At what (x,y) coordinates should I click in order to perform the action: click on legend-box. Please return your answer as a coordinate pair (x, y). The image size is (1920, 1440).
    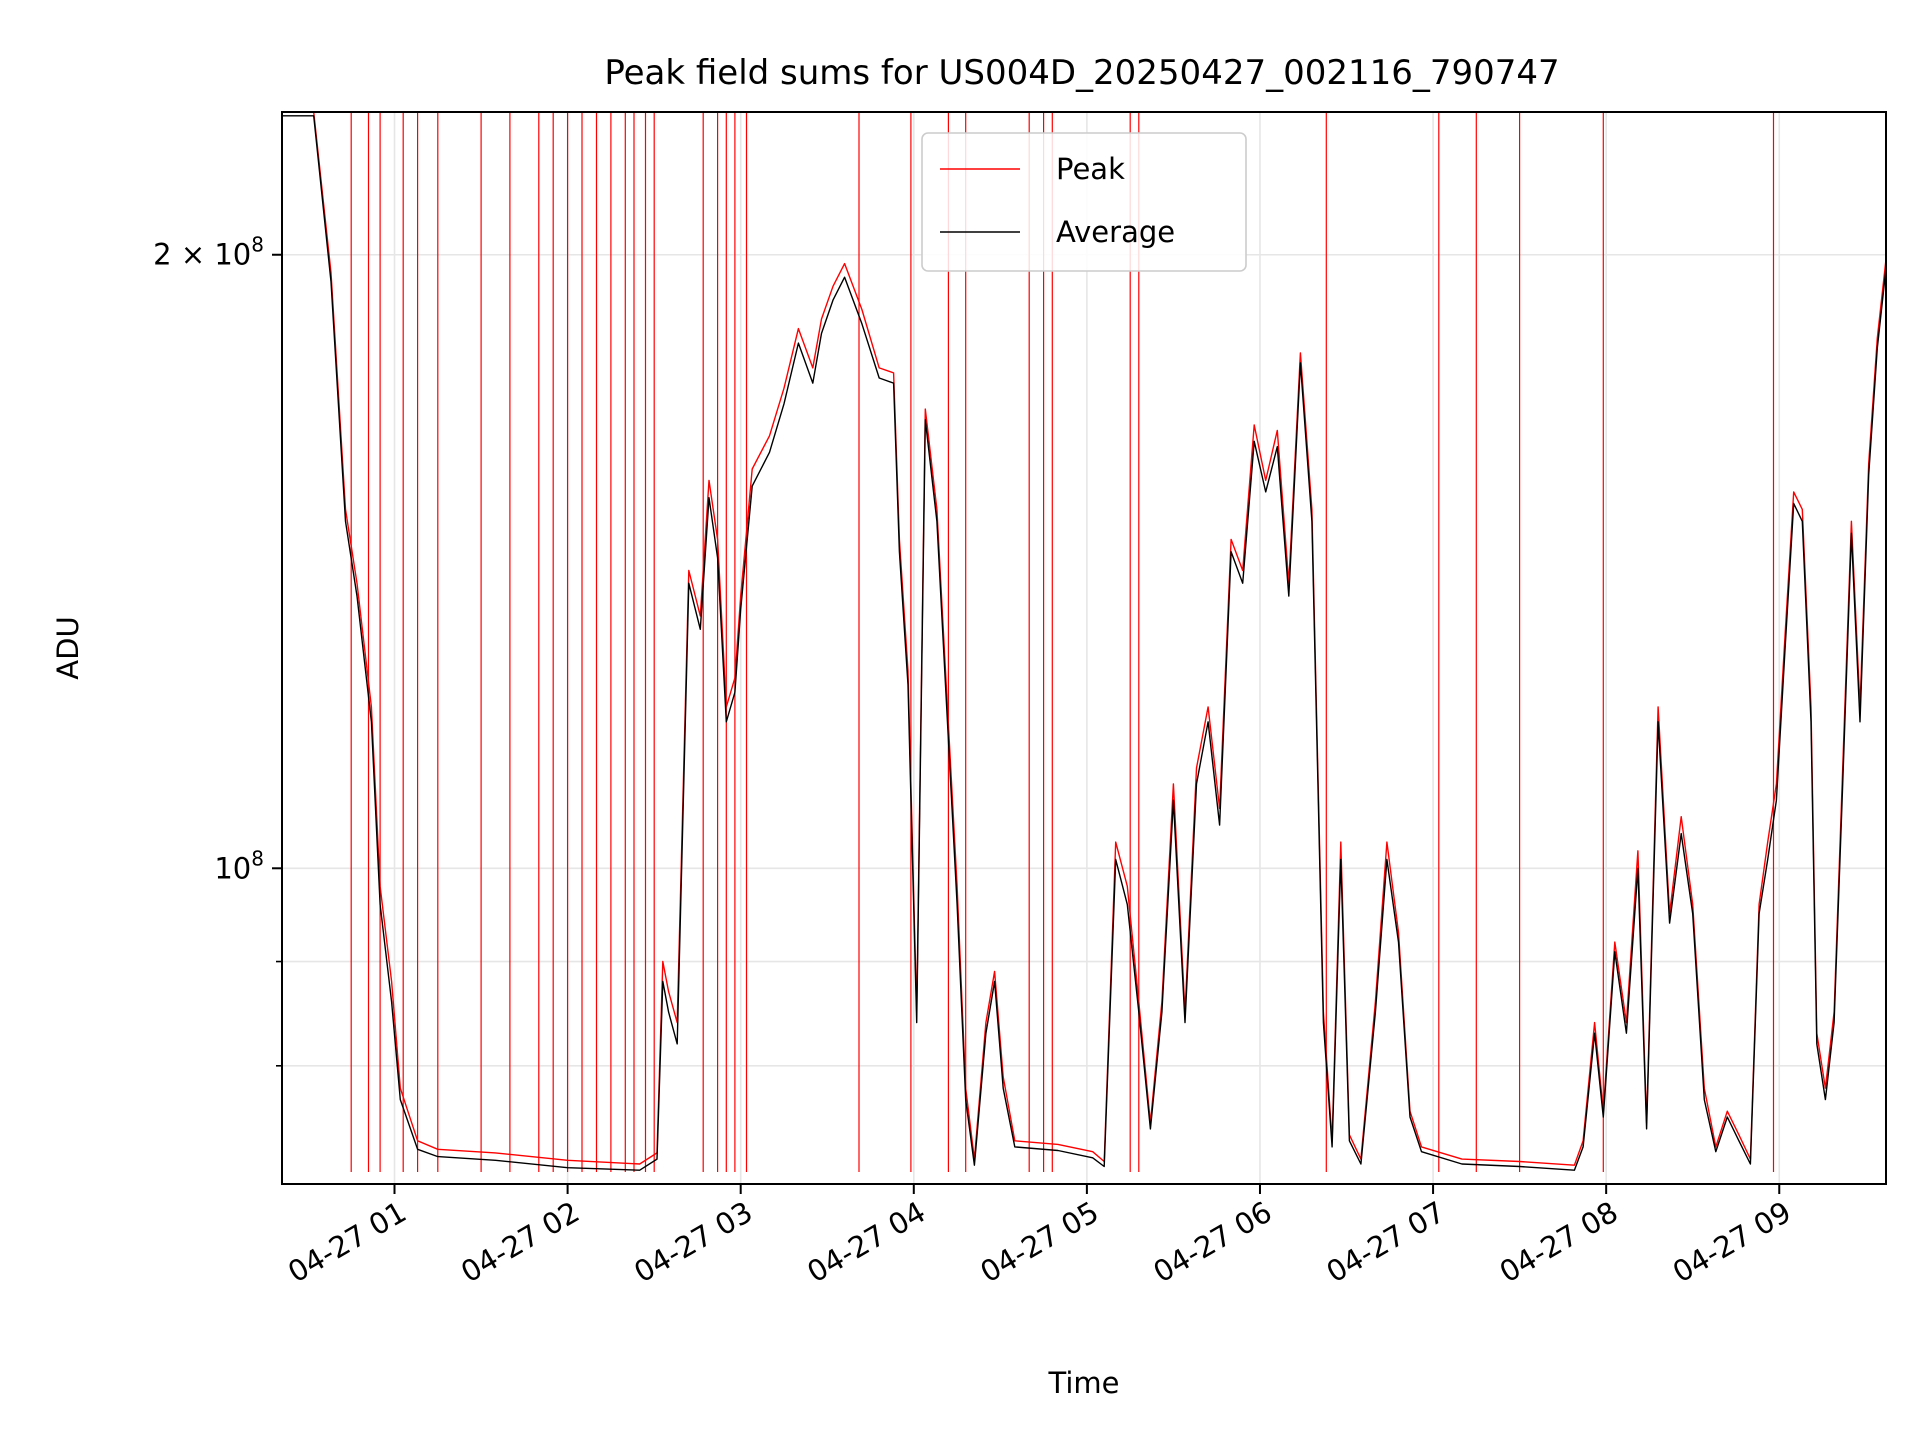
    Looking at the image, I should click on (1084, 202).